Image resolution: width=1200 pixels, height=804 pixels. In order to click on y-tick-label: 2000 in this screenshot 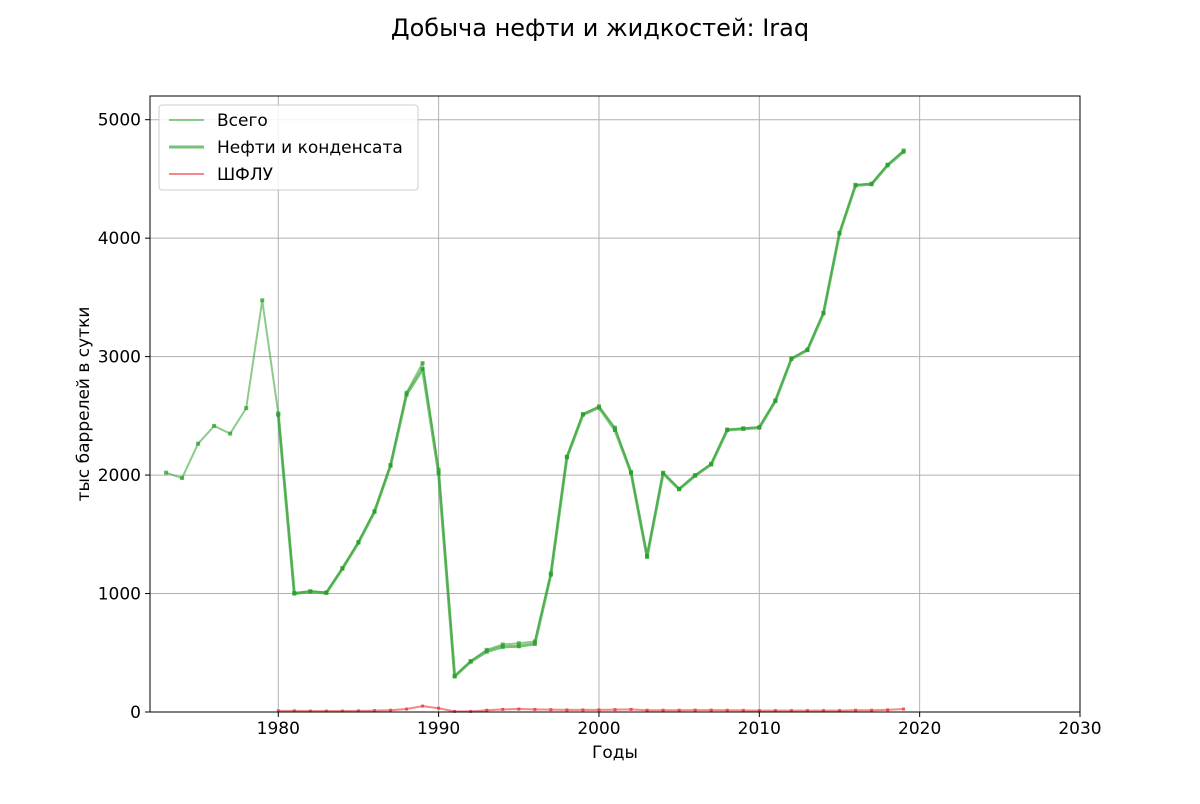, I will do `click(119, 476)`.